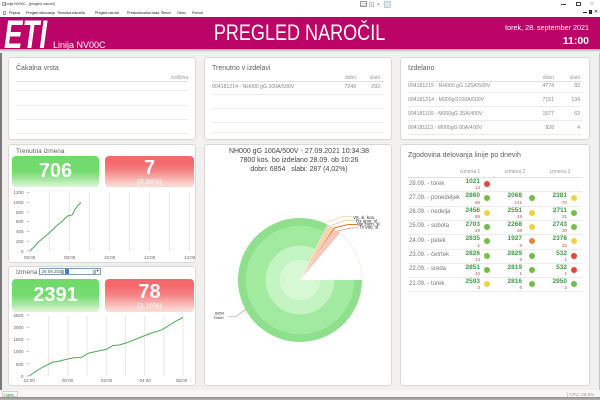 The width and height of the screenshot is (600, 400). What do you see at coordinates (369, 227) in the screenshot?
I see `svg-text: Tx varj. sl.` at bounding box center [369, 227].